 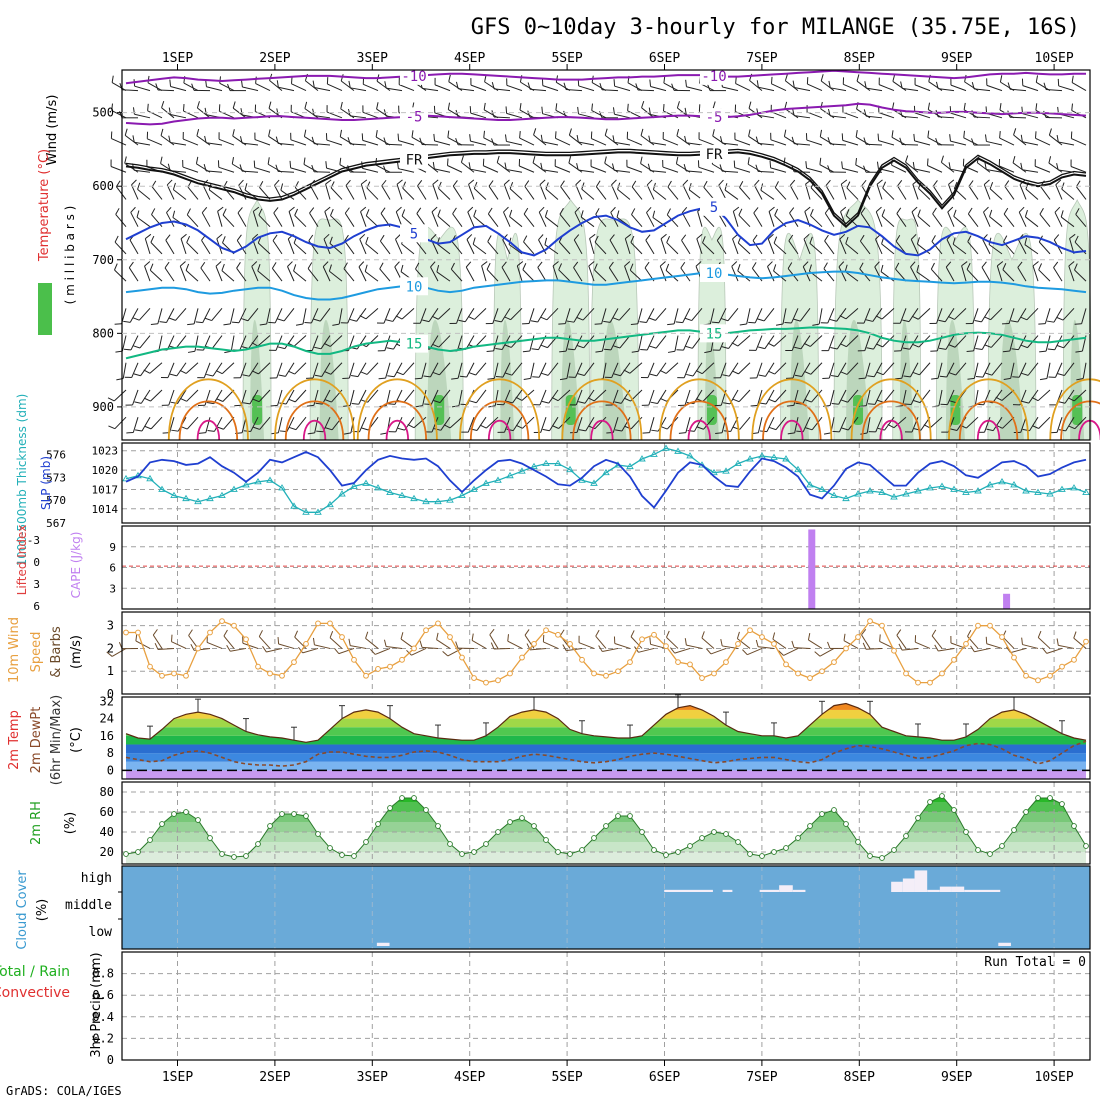 What do you see at coordinates (602, 420) in the screenshot?
I see `temp-warm-contour` at bounding box center [602, 420].